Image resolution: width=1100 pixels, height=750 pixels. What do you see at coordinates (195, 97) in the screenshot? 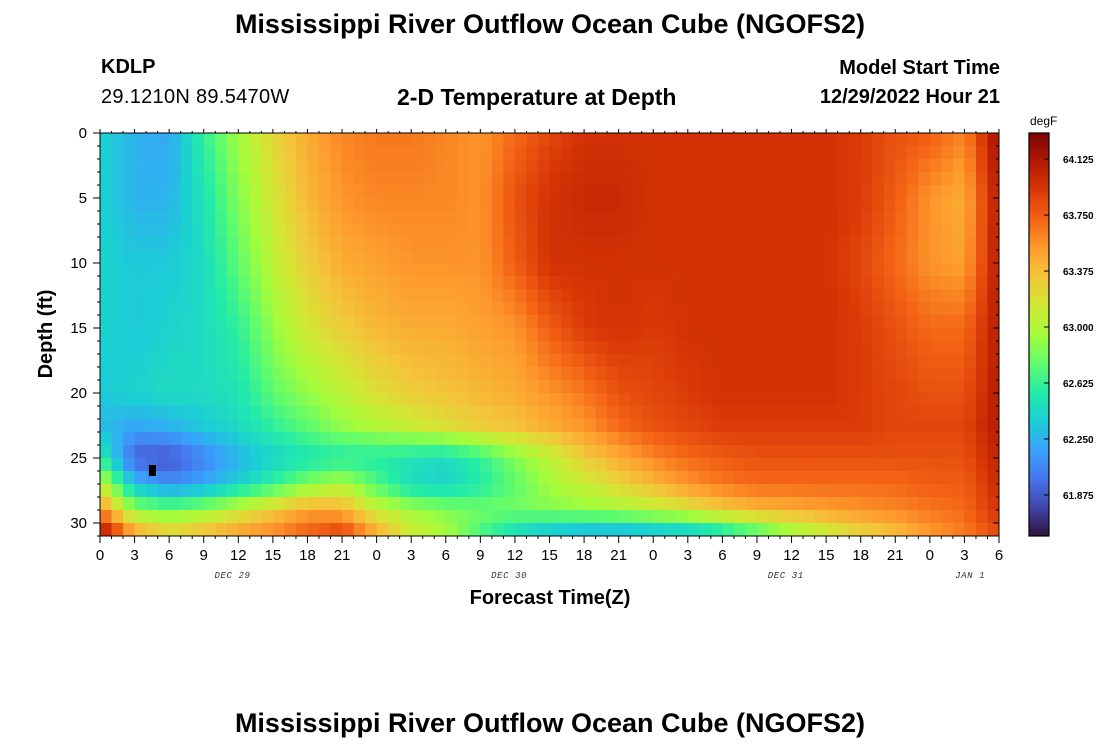
I see `station-coordinates: 29.1210N 89.5470W` at bounding box center [195, 97].